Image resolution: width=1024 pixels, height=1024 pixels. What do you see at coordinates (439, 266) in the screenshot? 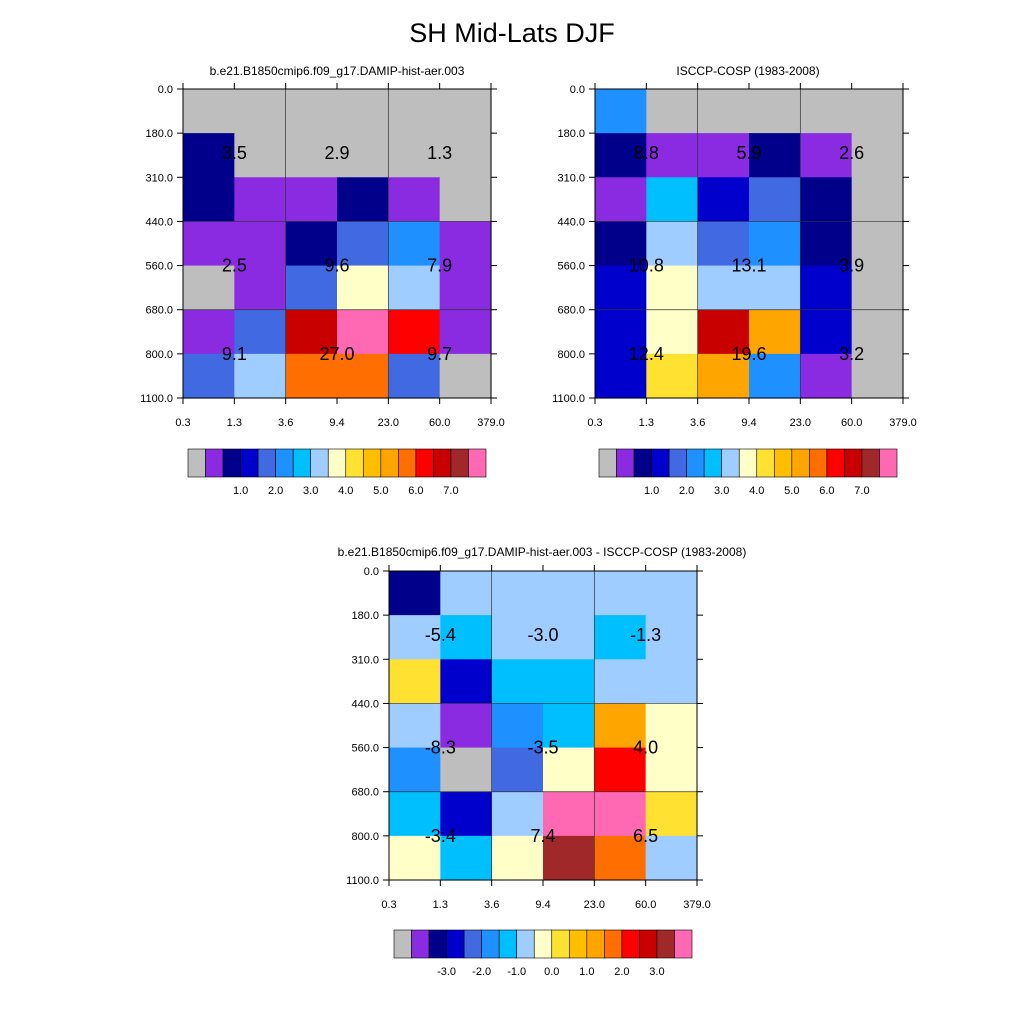
I see `box-value-label: 7.9` at bounding box center [439, 266].